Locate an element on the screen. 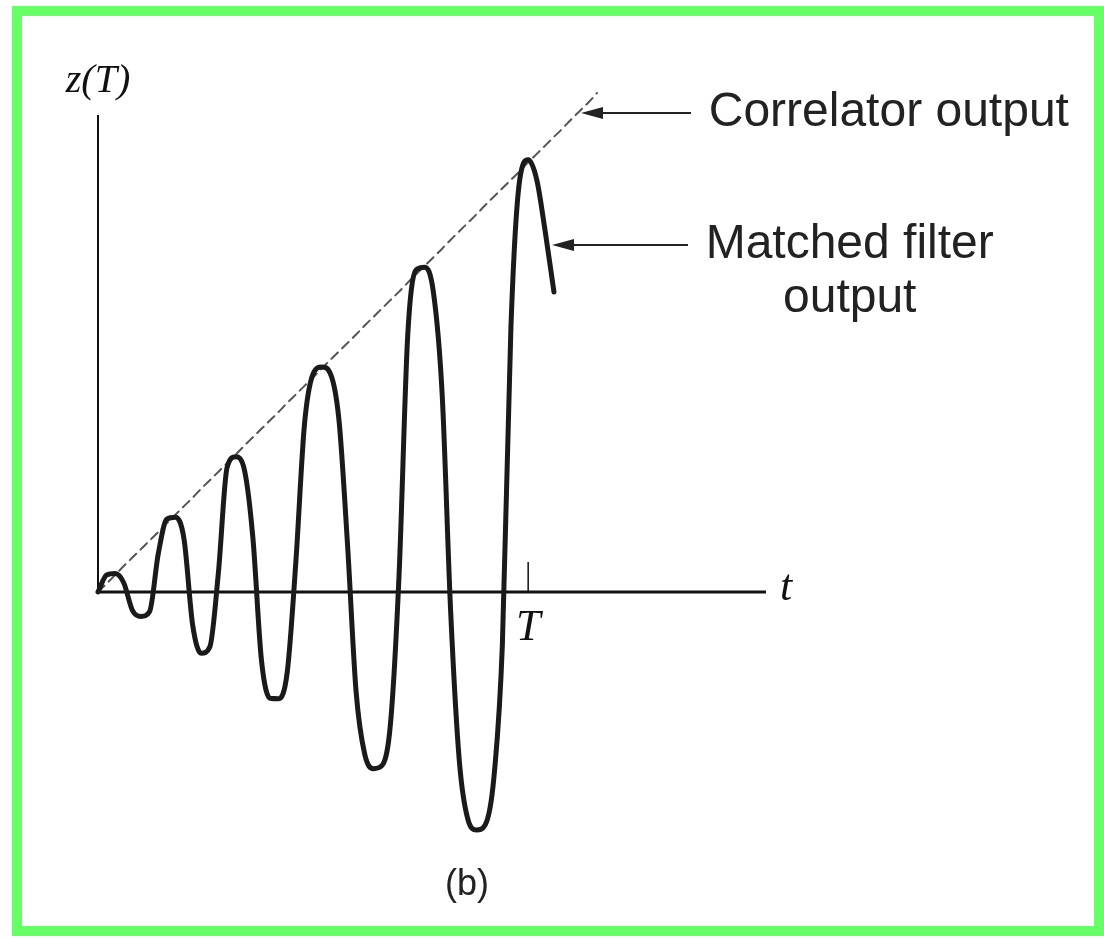 The image size is (1104, 938). x-axis-title: t is located at coordinates (787, 585).